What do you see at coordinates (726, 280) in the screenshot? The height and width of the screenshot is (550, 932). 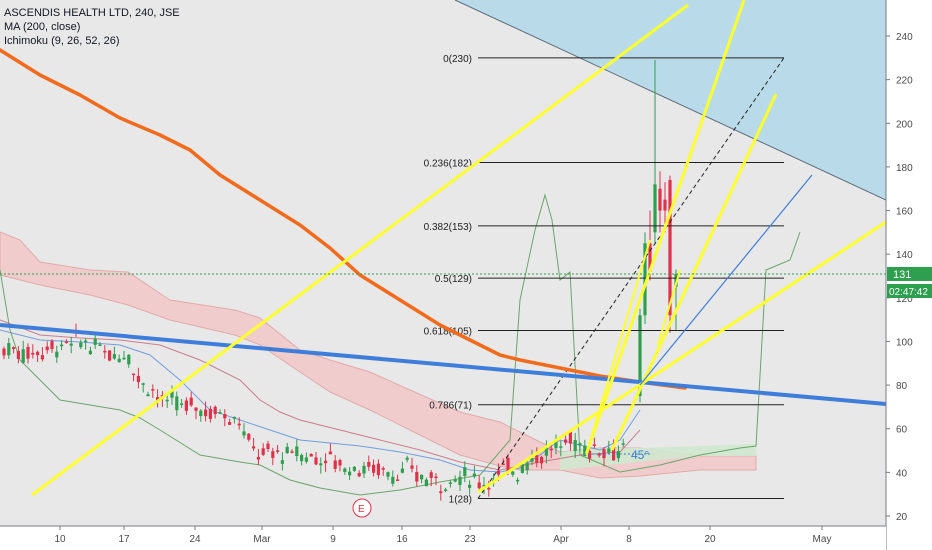 I see `gann-fan-line` at bounding box center [726, 280].